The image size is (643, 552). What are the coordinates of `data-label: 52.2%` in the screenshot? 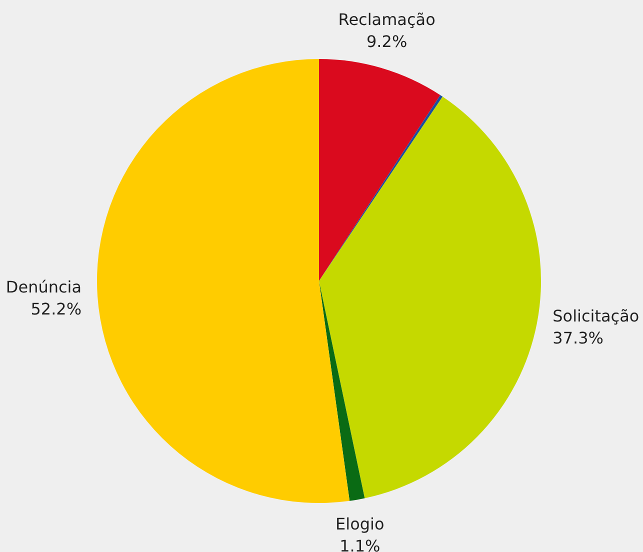 It's located at (56, 308).